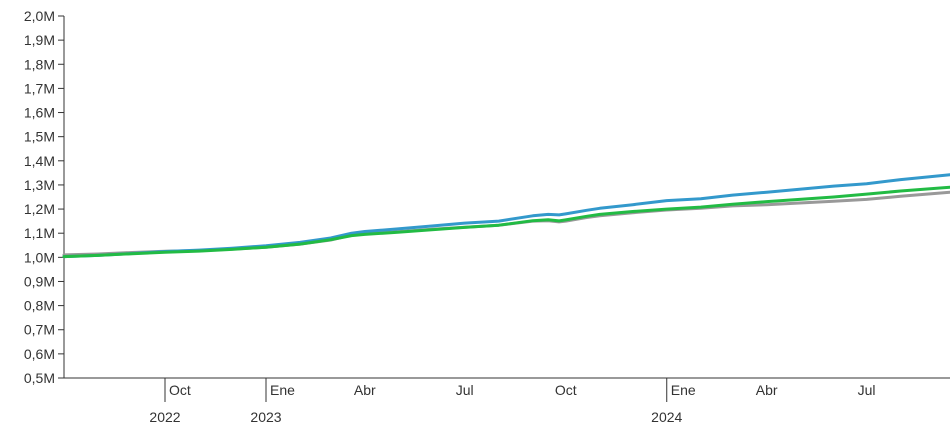 This screenshot has height=432, width=950. Describe the element at coordinates (39, 257) in the screenshot. I see `y-tick-label: 1,0M` at that location.